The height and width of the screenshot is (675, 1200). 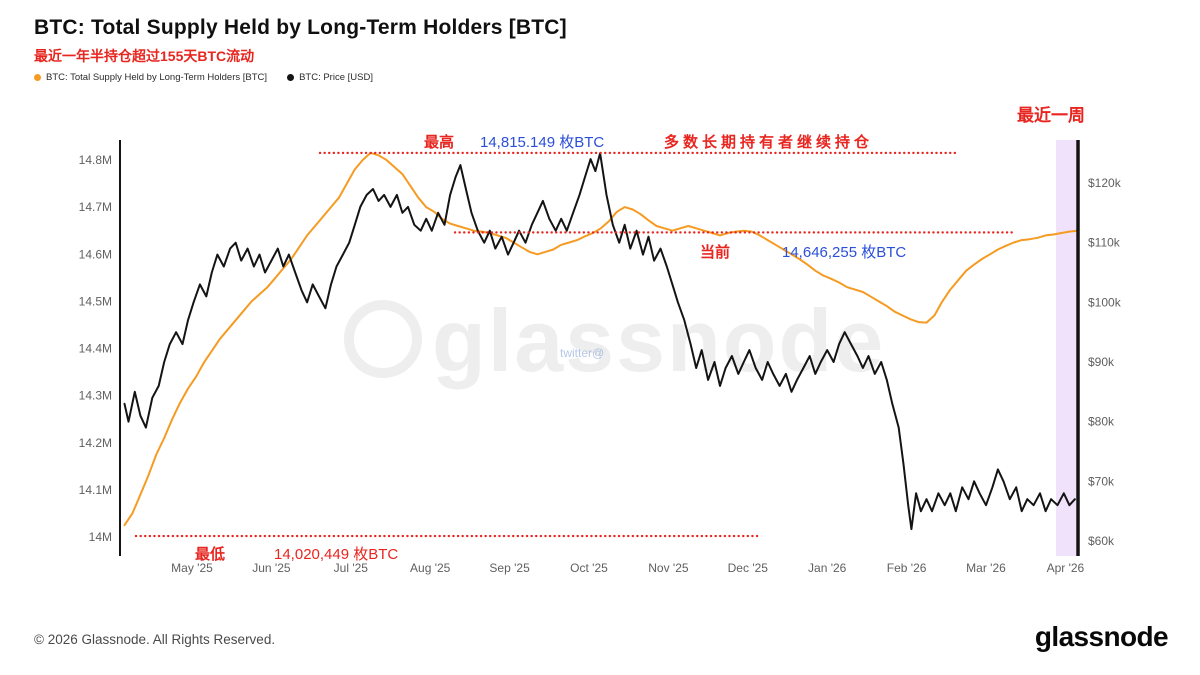 I want to click on price-series-dot-icon, so click(x=291, y=77).